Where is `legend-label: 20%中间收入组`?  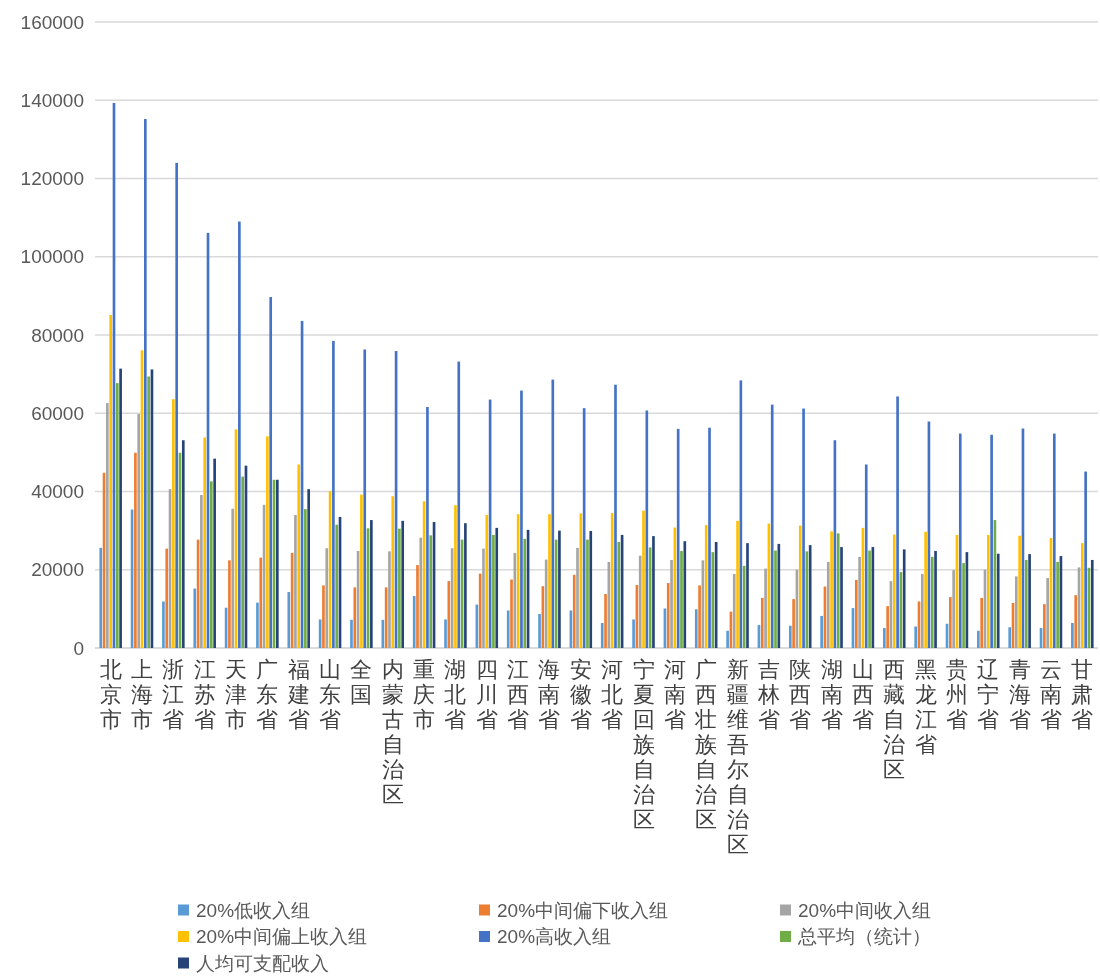 legend-label: 20%中间收入组 is located at coordinates (865, 910).